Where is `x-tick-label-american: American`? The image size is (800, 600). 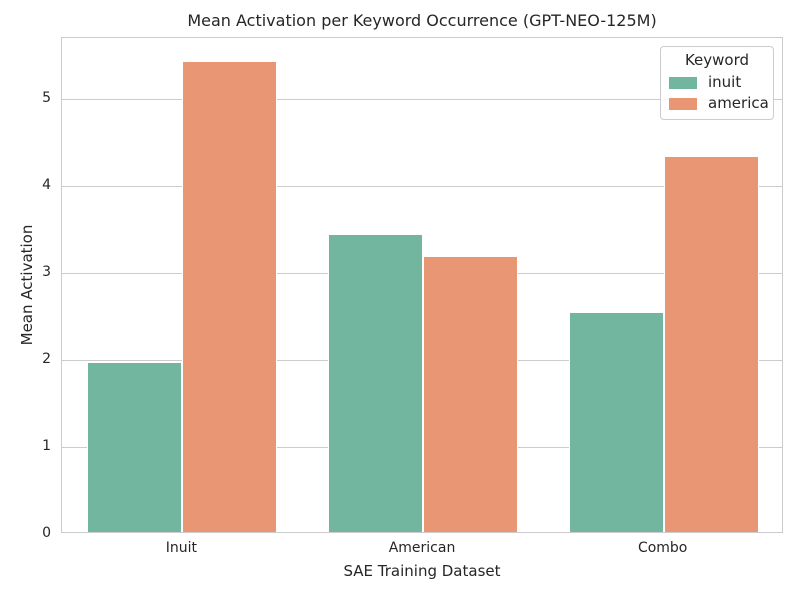
x-tick-label-american: American is located at coordinates (422, 548).